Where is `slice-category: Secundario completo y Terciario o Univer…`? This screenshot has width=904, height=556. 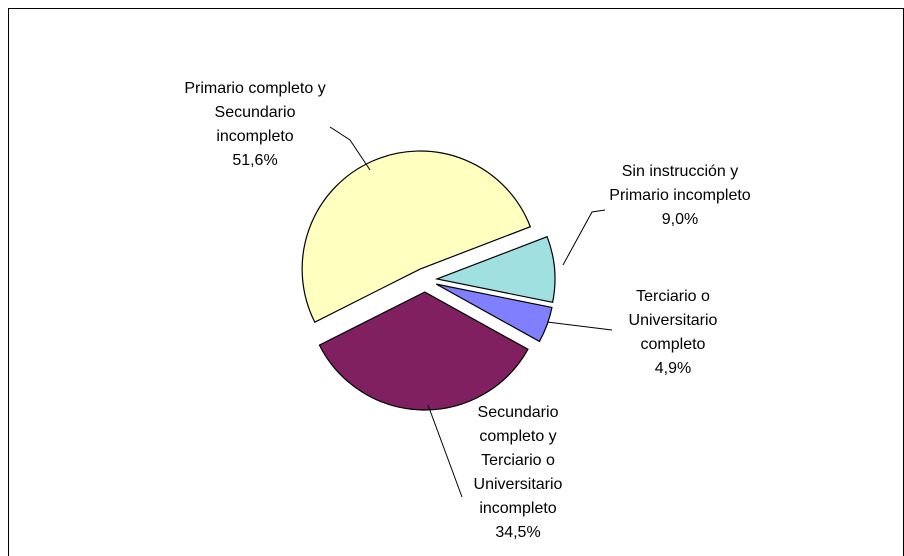 slice-category: Secundario completo y Terciario o Univer… is located at coordinates (518, 460).